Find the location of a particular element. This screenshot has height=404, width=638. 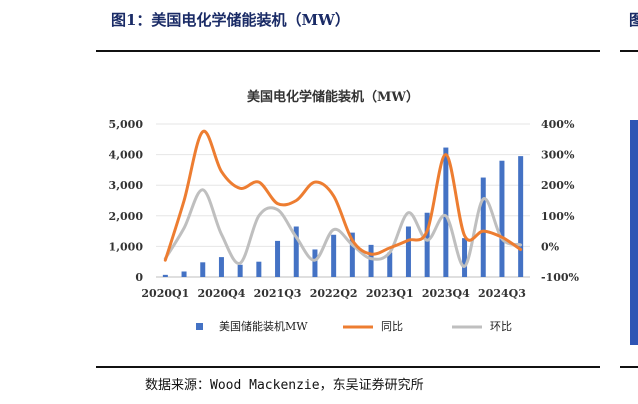

top-rule is located at coordinates (348, 51).